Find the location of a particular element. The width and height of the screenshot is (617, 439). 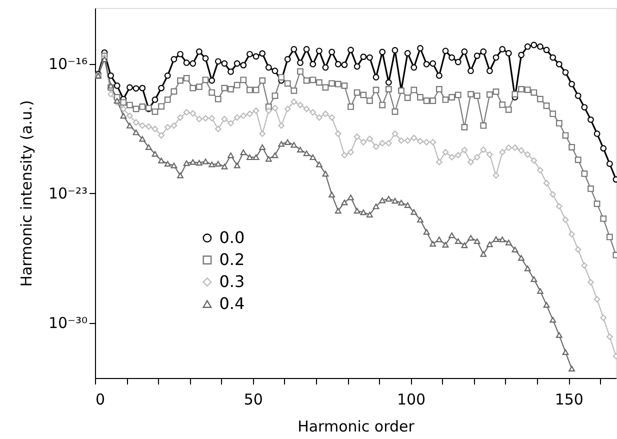

legend-label: 0.0 is located at coordinates (232, 237).